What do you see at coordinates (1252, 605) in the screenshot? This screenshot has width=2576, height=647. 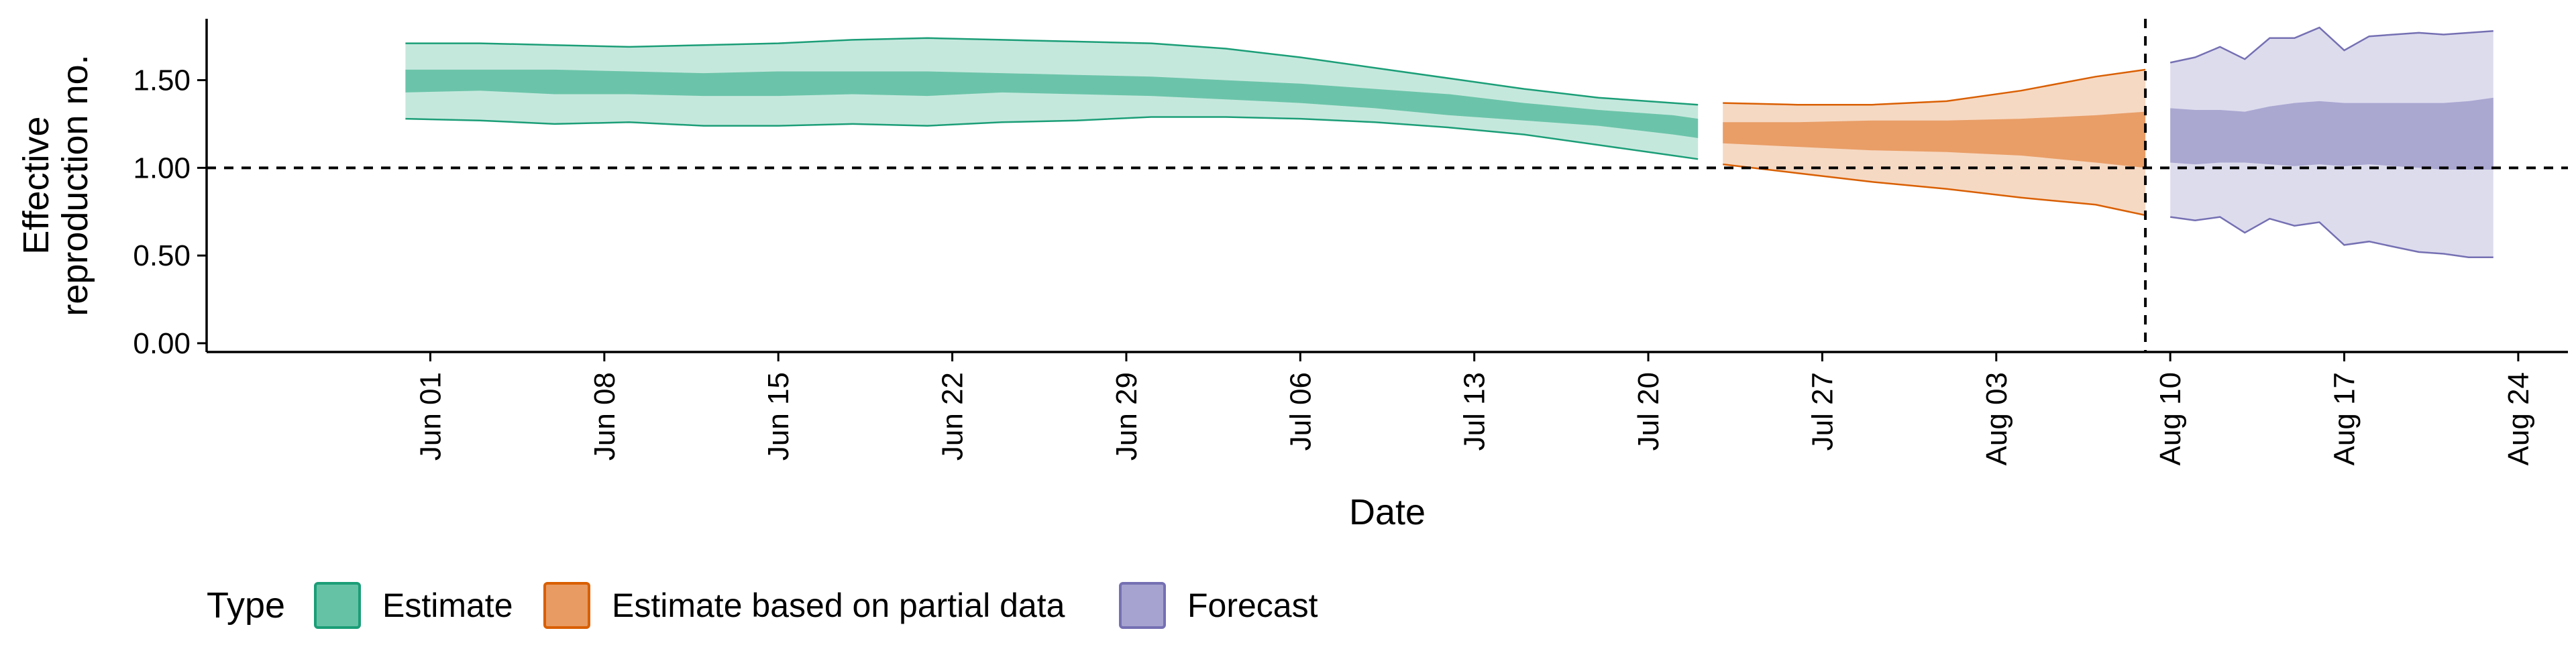 I see `legend-label: Forecast` at bounding box center [1252, 605].